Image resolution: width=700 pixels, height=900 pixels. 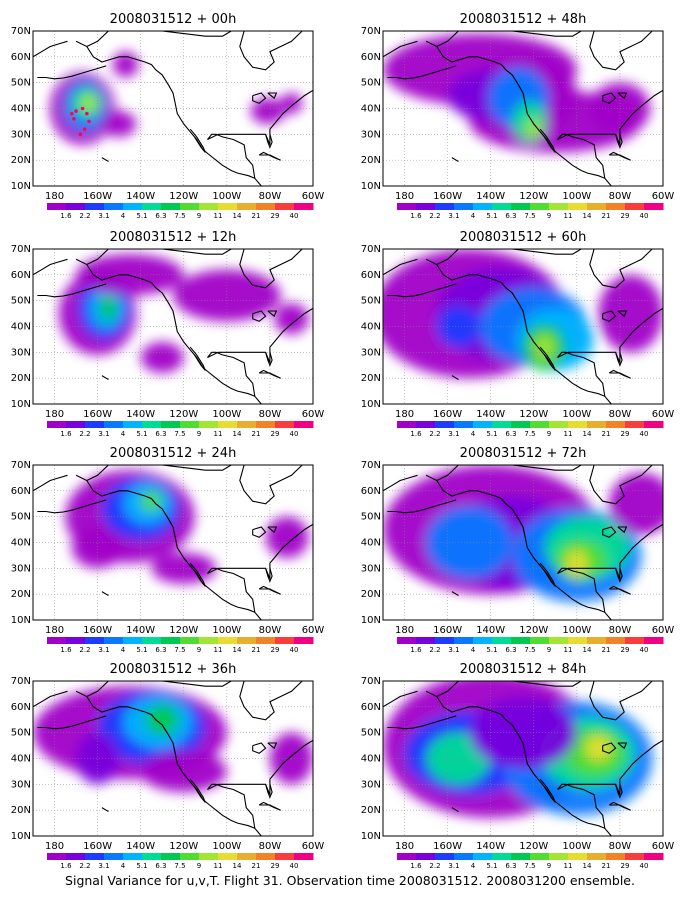 I want to click on colorbar-label: 7.5, so click(x=179, y=216).